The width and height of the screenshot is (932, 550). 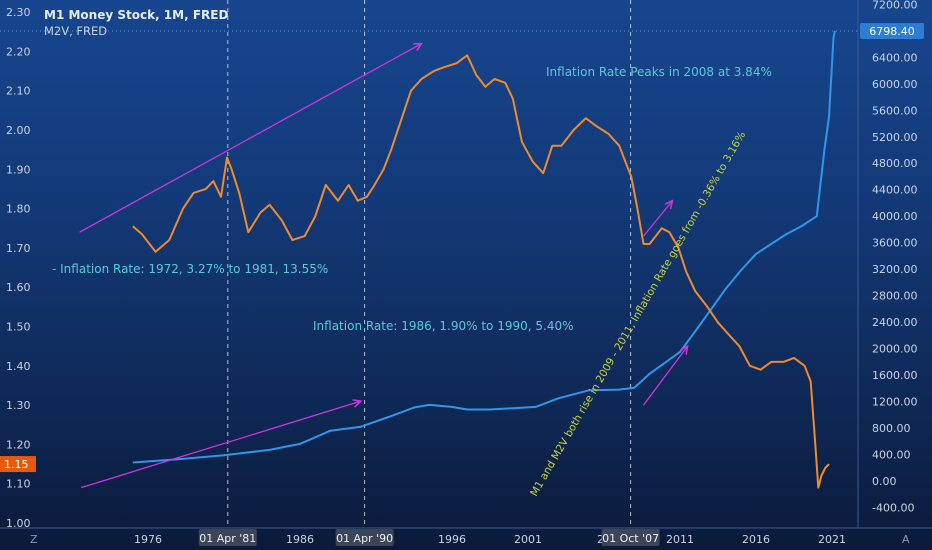 What do you see at coordinates (895, 137) in the screenshot?
I see `right-axis-tick: 5200.00` at bounding box center [895, 137].